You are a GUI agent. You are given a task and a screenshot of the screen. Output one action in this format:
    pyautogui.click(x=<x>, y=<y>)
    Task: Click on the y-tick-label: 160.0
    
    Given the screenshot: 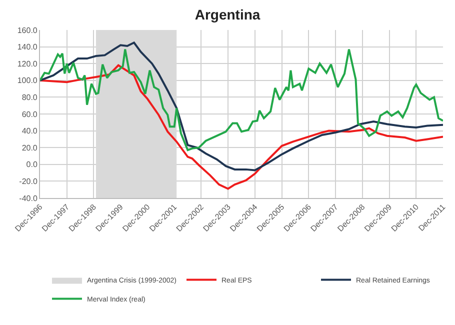 What is the action you would take?
    pyautogui.click(x=27, y=30)
    